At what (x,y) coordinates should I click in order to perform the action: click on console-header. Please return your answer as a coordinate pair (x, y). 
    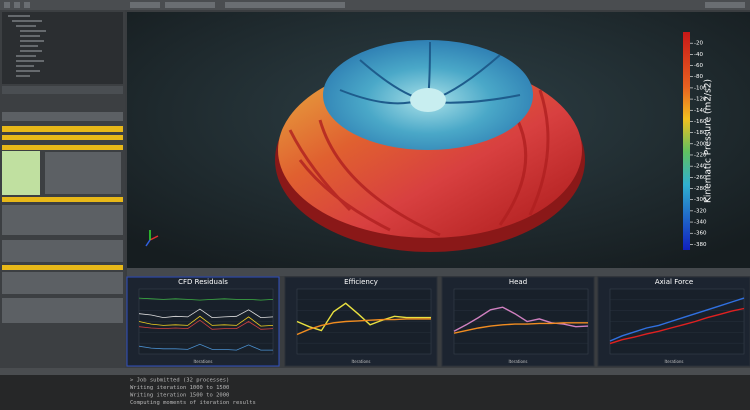
    Looking at the image, I should click on (375, 371).